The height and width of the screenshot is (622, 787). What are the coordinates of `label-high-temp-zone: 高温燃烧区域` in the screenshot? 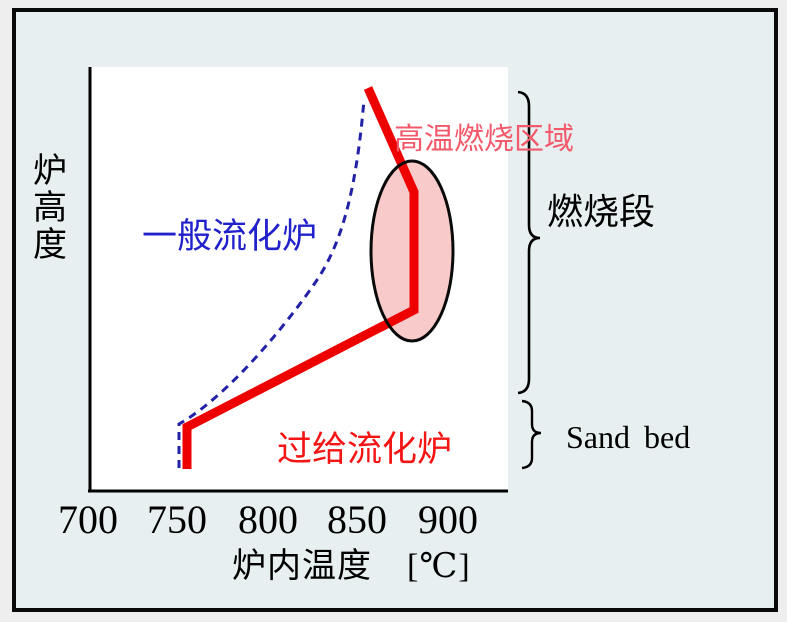 It's located at (484, 139).